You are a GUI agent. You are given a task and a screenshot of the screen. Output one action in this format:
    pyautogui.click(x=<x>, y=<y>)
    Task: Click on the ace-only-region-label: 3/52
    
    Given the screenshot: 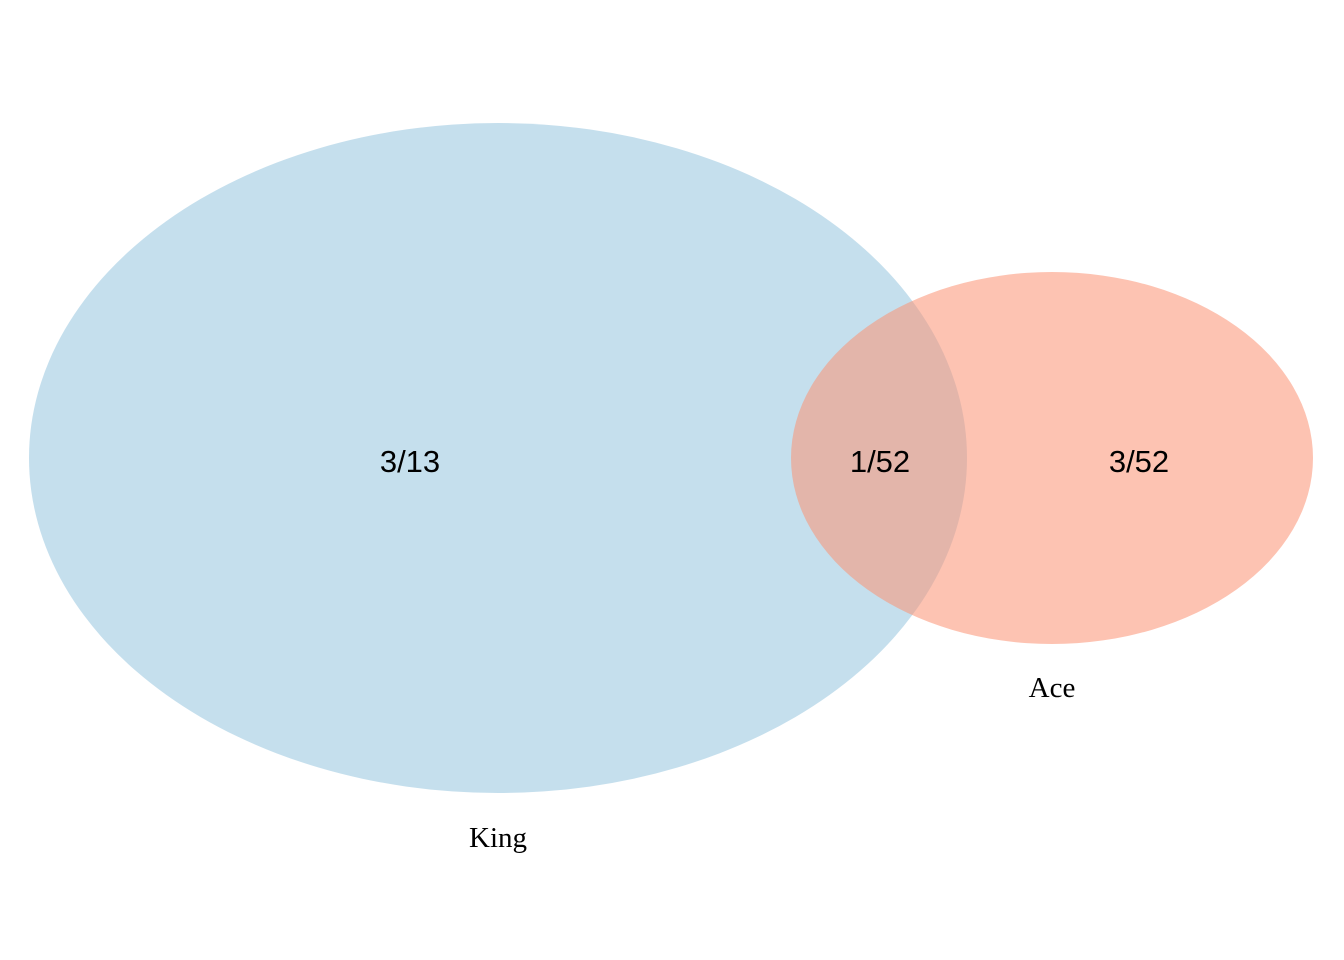 What is the action you would take?
    pyautogui.click(x=1139, y=461)
    